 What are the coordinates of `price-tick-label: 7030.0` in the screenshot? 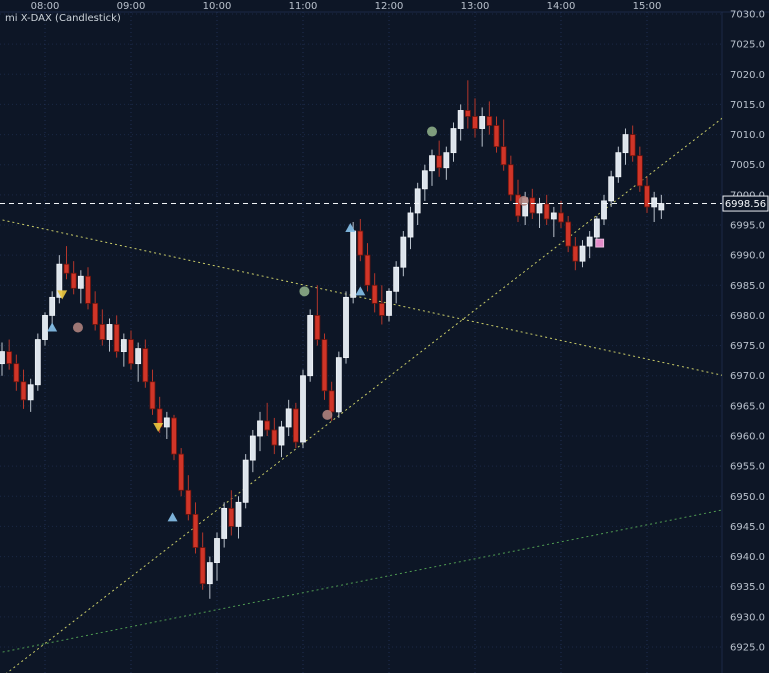 It's located at (747, 15).